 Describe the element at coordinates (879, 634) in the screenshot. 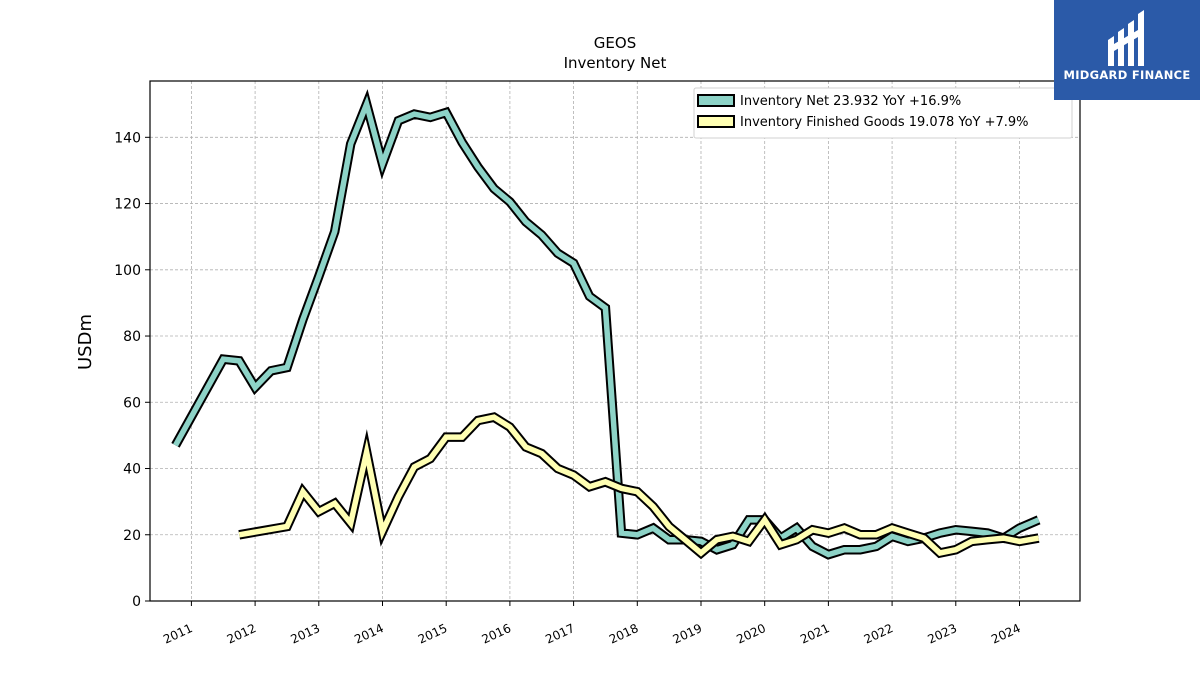

I see `x-tick-label: 2022` at that location.